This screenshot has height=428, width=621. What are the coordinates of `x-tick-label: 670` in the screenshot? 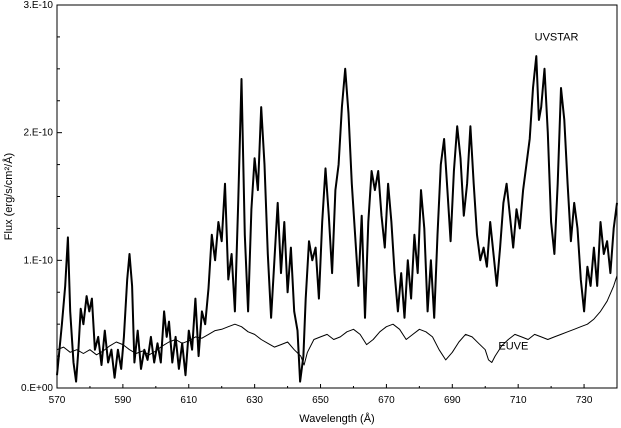 It's located at (386, 400).